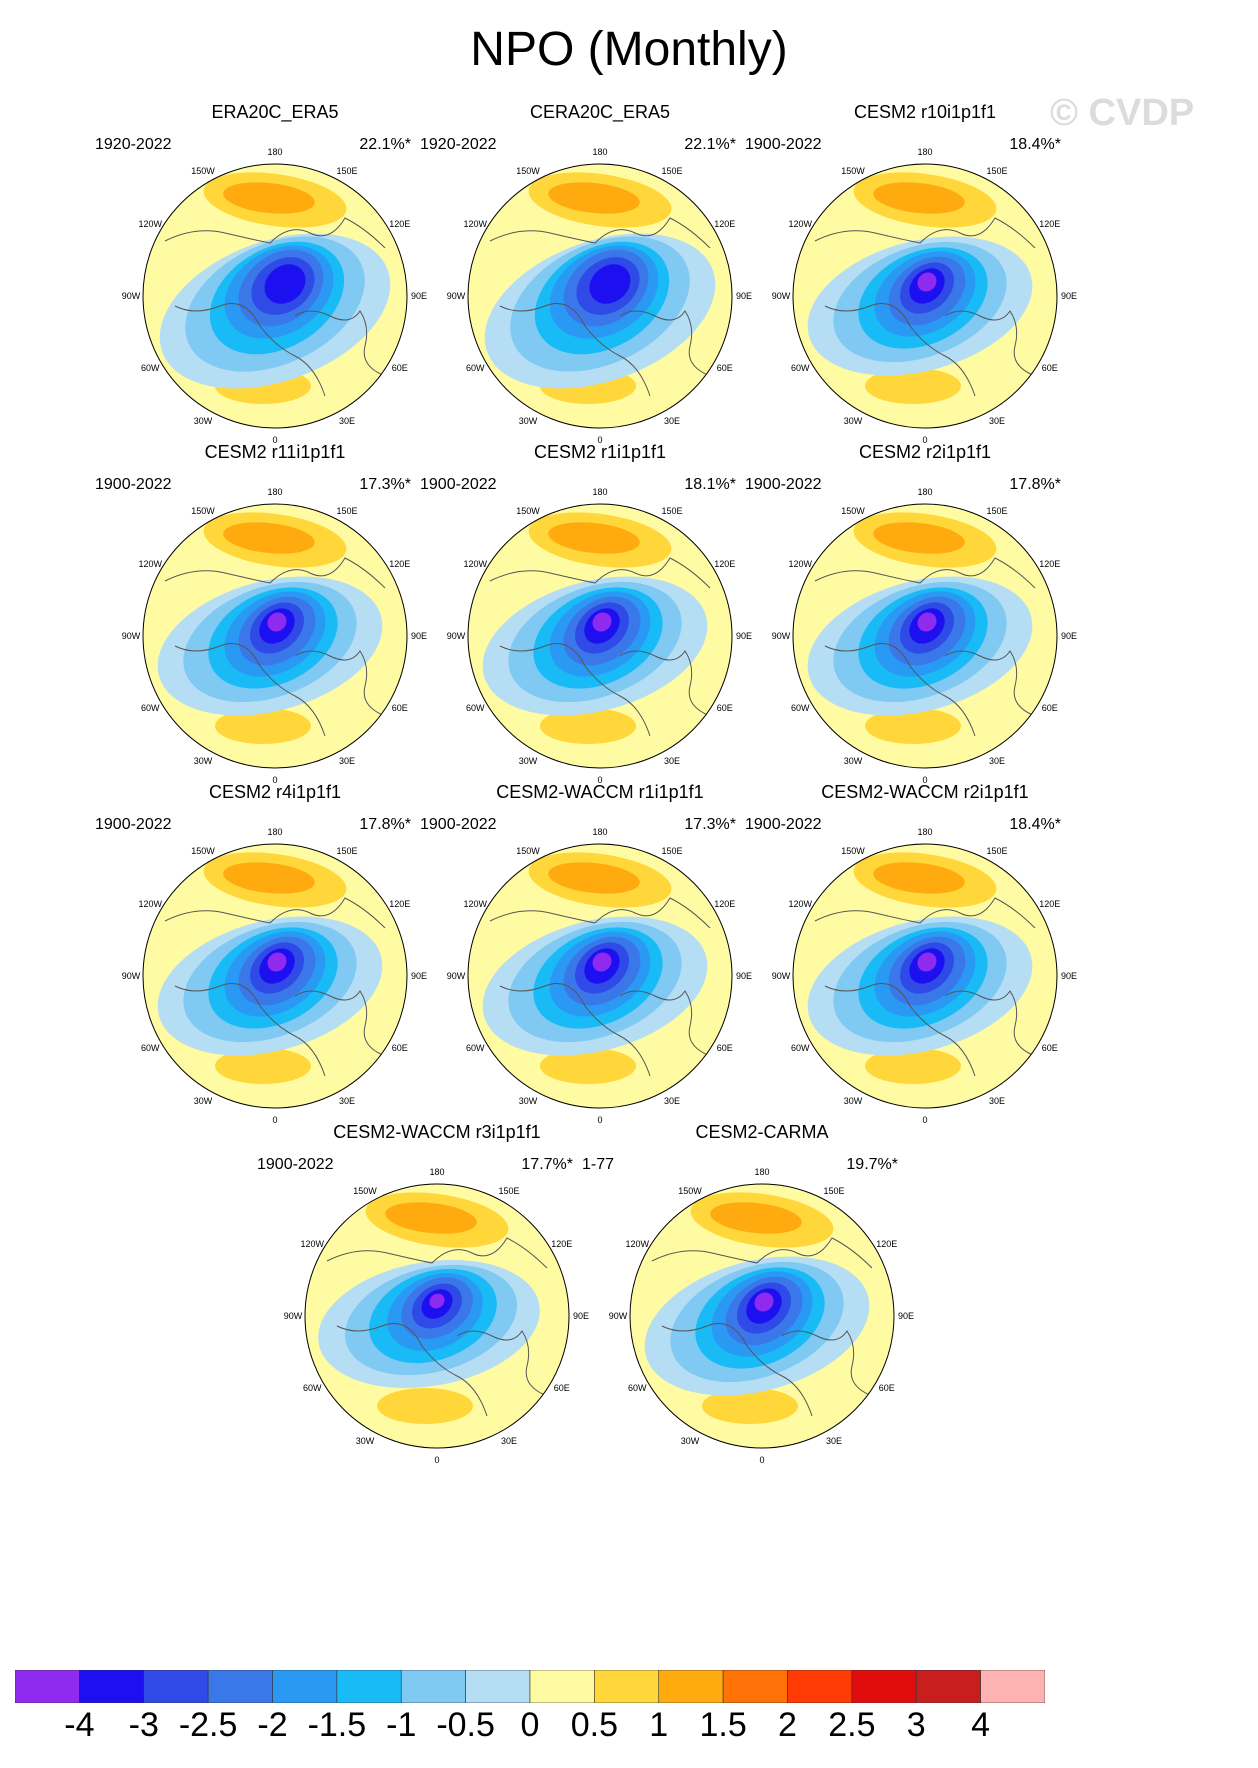  Describe the element at coordinates (594, 1725) in the screenshot. I see `colorbar-tick: 0.5` at that location.